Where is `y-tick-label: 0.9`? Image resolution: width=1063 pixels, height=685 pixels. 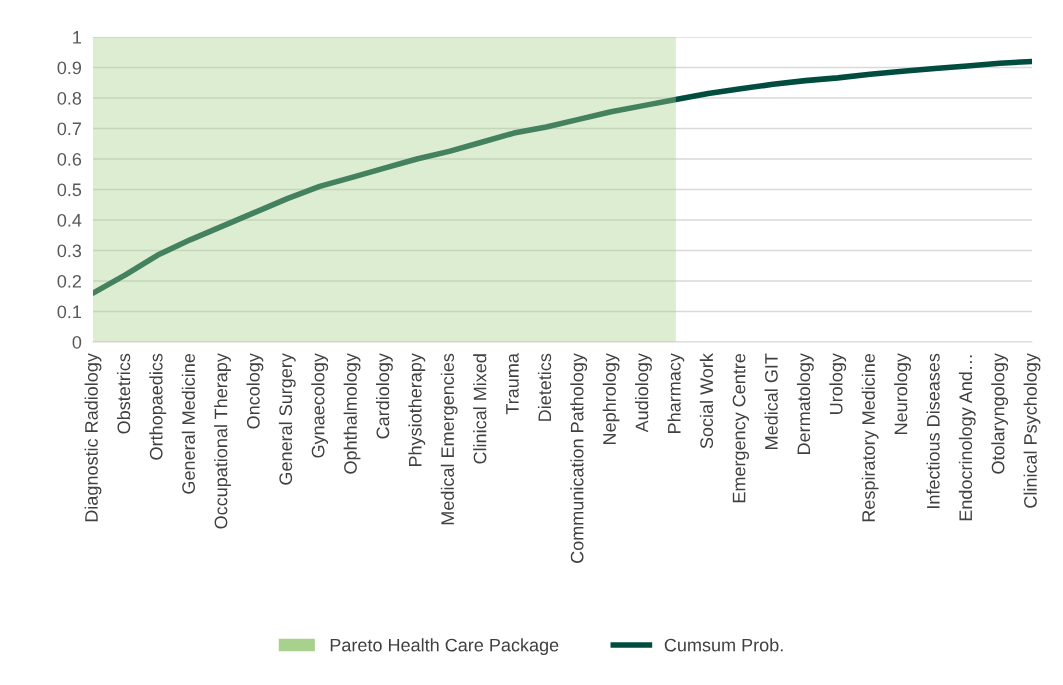 y-tick-label: 0.9 is located at coordinates (69, 68).